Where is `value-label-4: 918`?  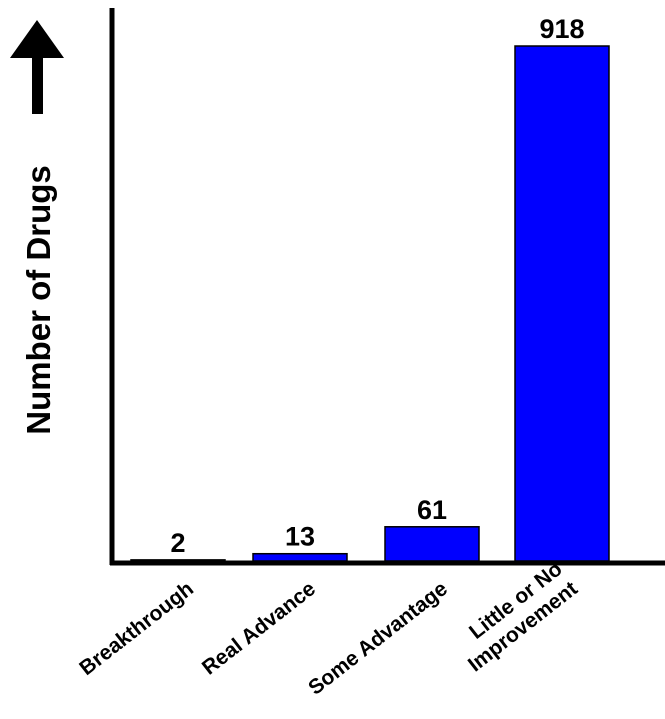 value-label-4: 918 is located at coordinates (561, 29).